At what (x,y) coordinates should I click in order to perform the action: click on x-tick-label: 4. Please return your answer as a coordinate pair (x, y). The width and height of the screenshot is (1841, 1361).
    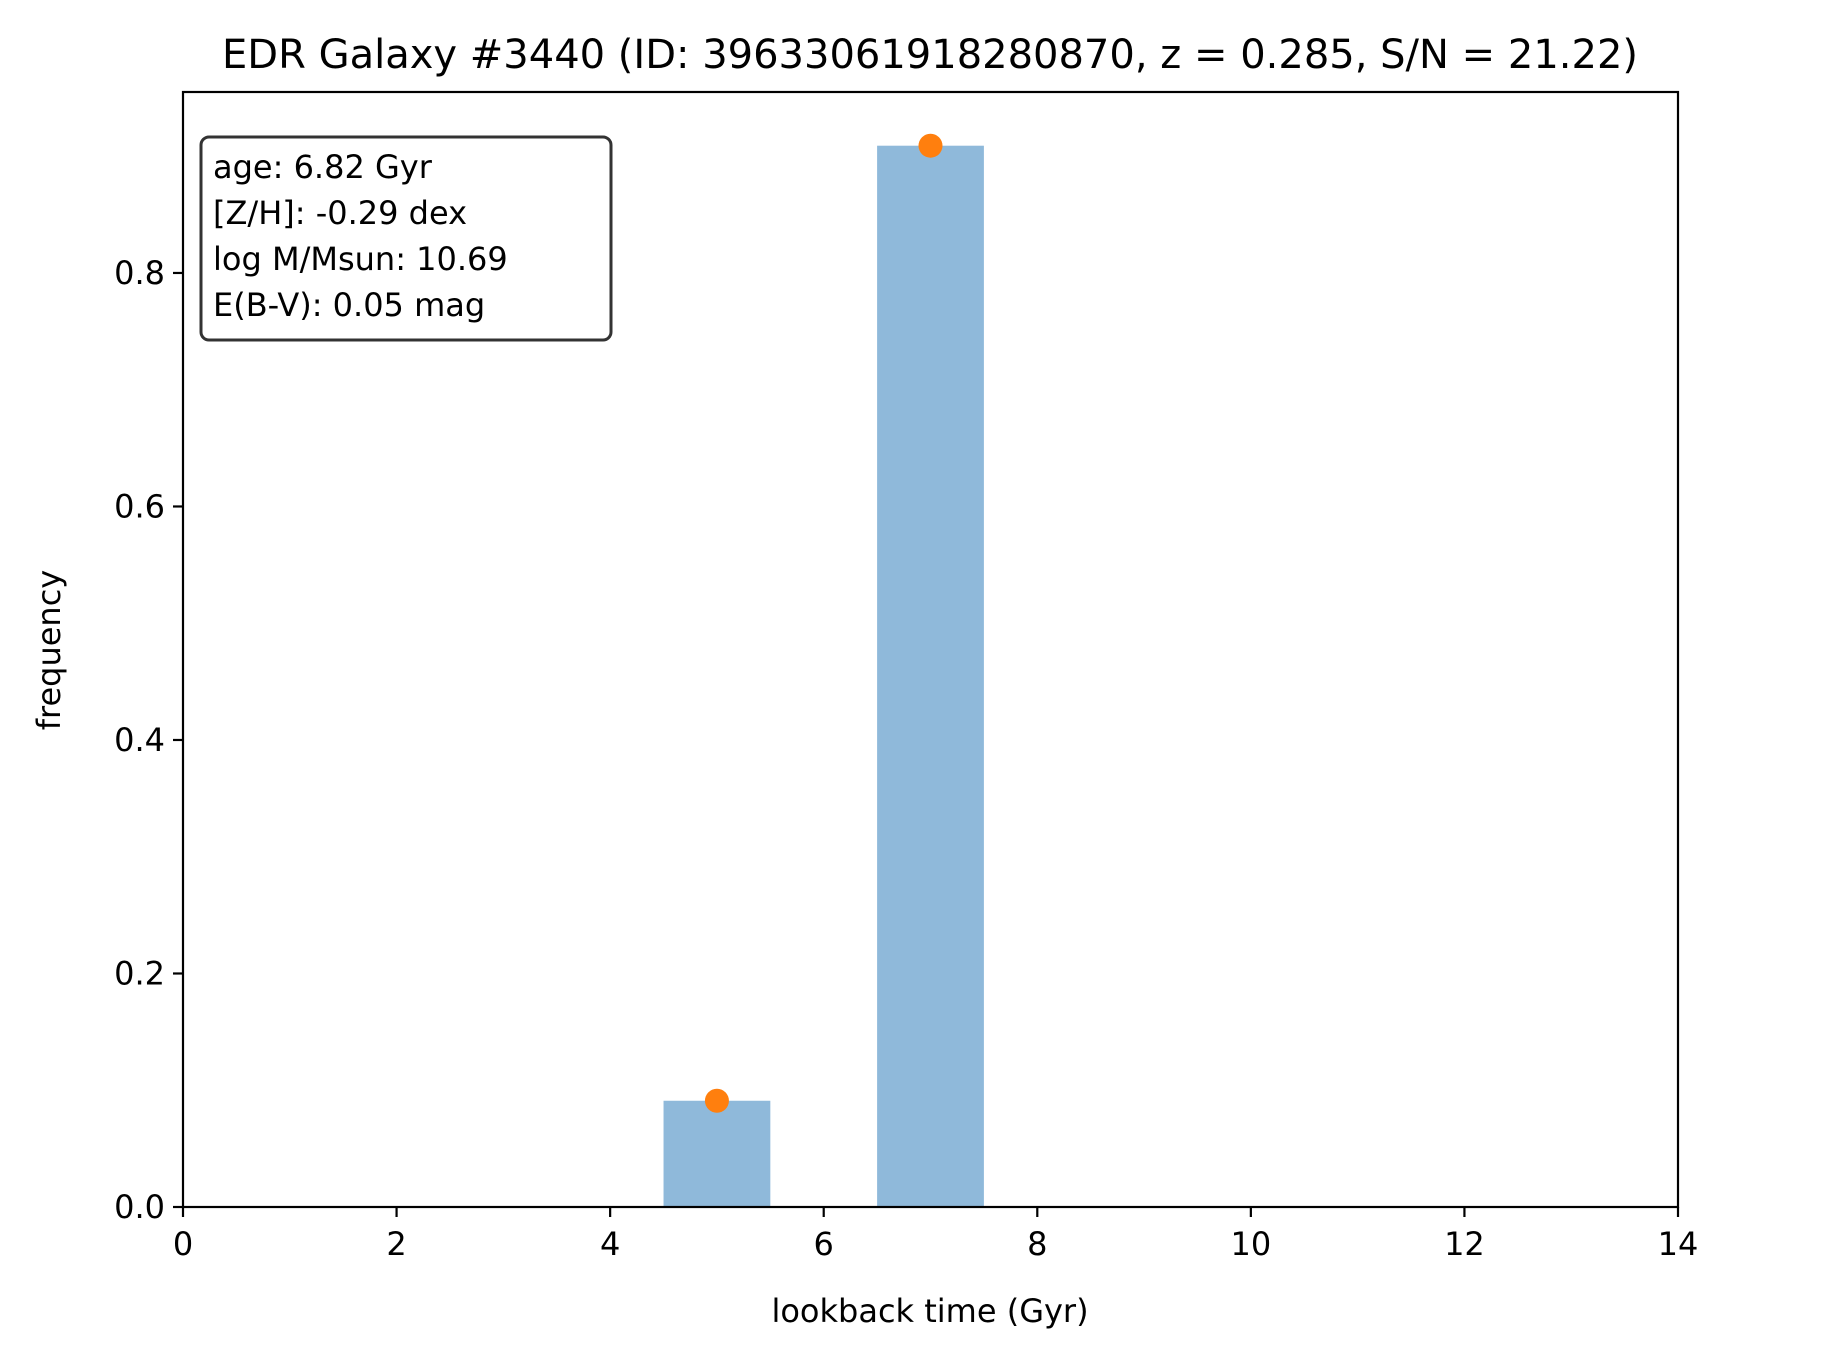
    Looking at the image, I should click on (610, 1244).